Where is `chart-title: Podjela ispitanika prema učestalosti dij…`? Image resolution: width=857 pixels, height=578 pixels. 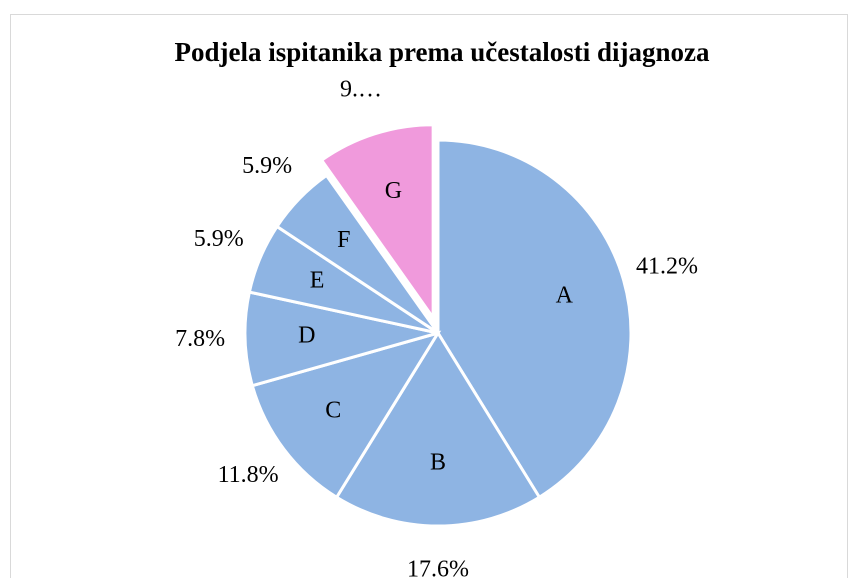 chart-title: Podjela ispitanika prema učestalosti dij… is located at coordinates (442, 52).